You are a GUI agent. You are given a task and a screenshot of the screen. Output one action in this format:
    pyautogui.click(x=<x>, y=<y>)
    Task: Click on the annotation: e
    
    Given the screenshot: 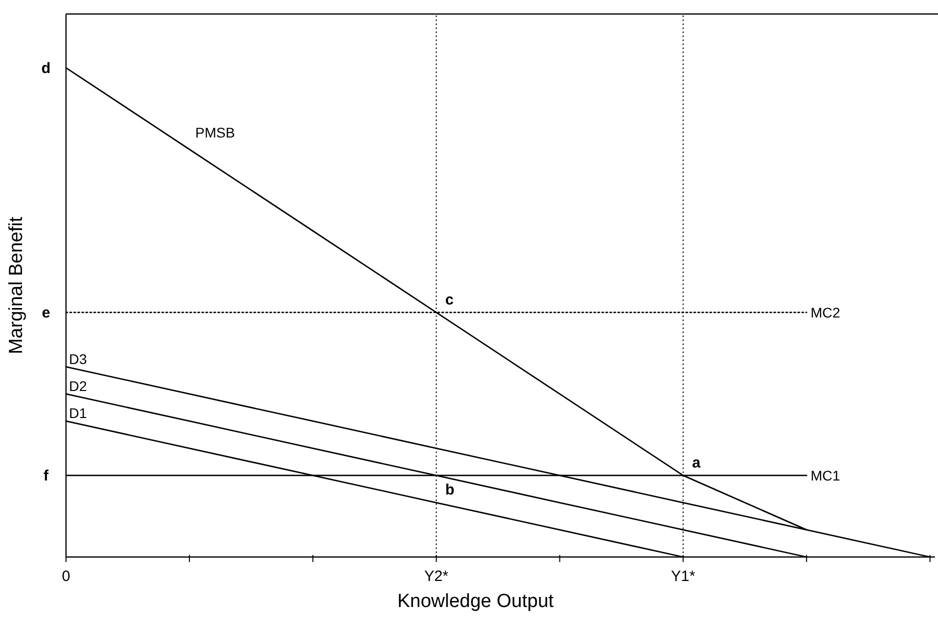 What is the action you would take?
    pyautogui.click(x=46, y=313)
    